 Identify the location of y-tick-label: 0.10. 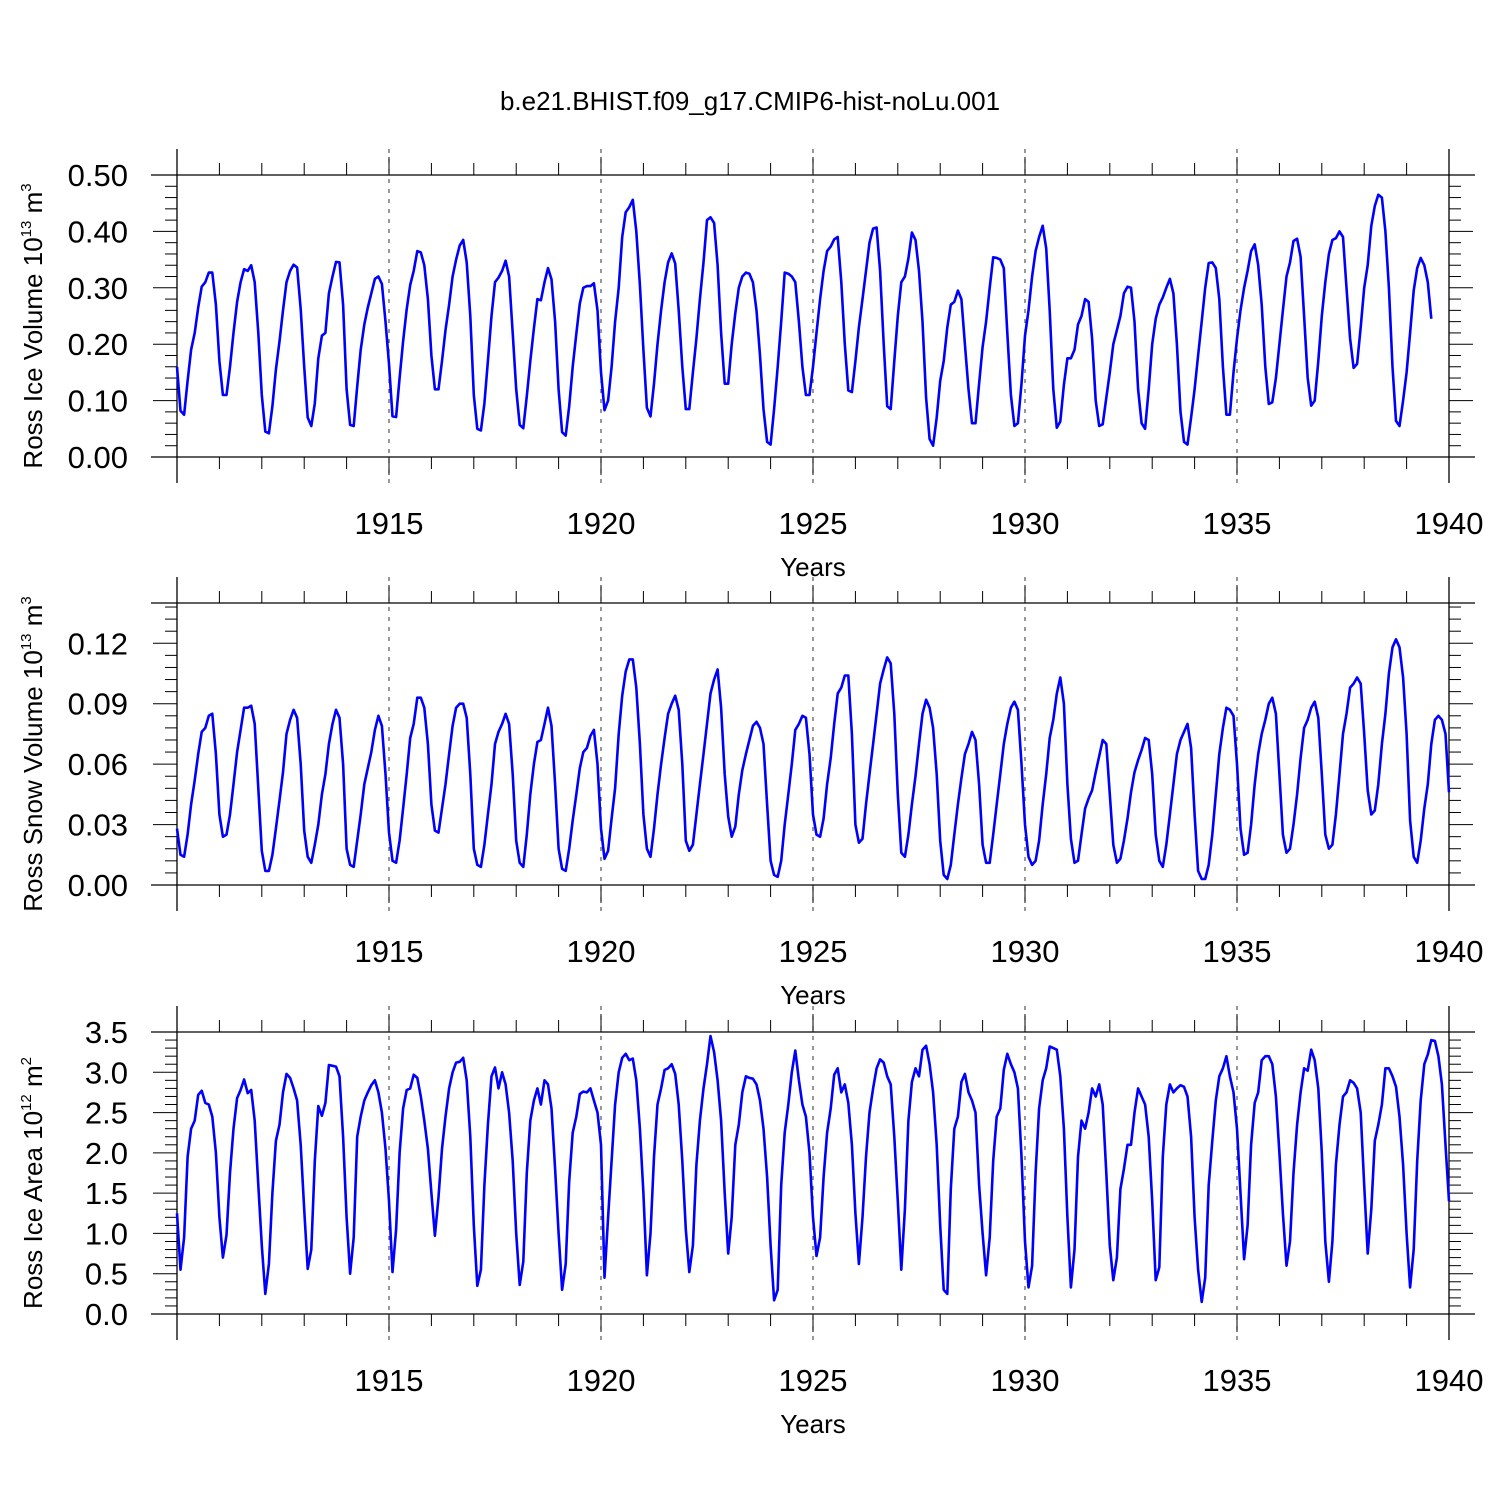
(98, 401).